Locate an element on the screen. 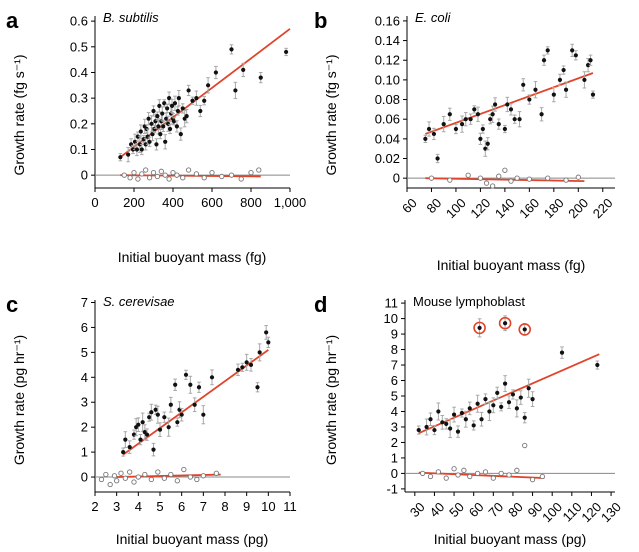  y-tick-label: 4 is located at coordinates (394, 411).